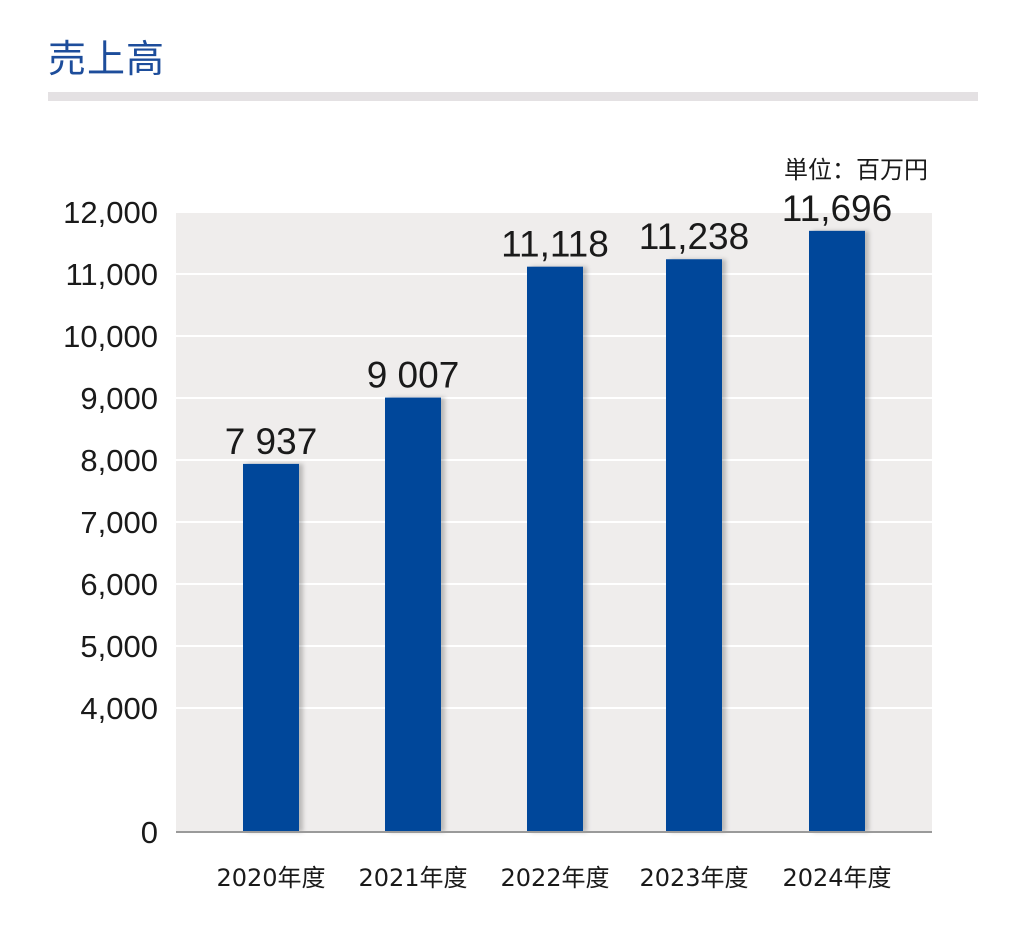  Describe the element at coordinates (836, 878) in the screenshot. I see `x-category-label: 2024年度` at that location.